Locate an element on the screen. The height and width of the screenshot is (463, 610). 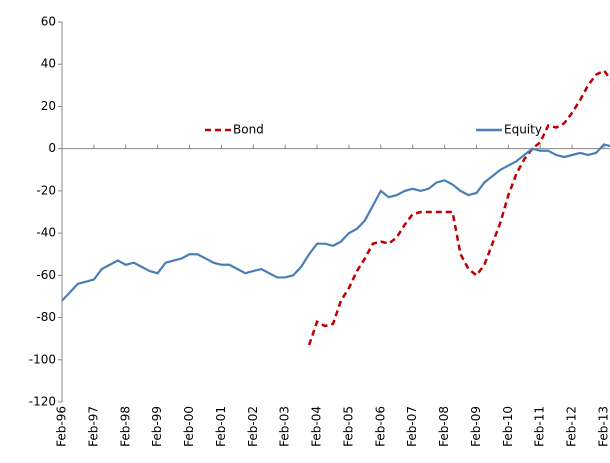
x-tick-label: Feb-98 is located at coordinates (125, 426).